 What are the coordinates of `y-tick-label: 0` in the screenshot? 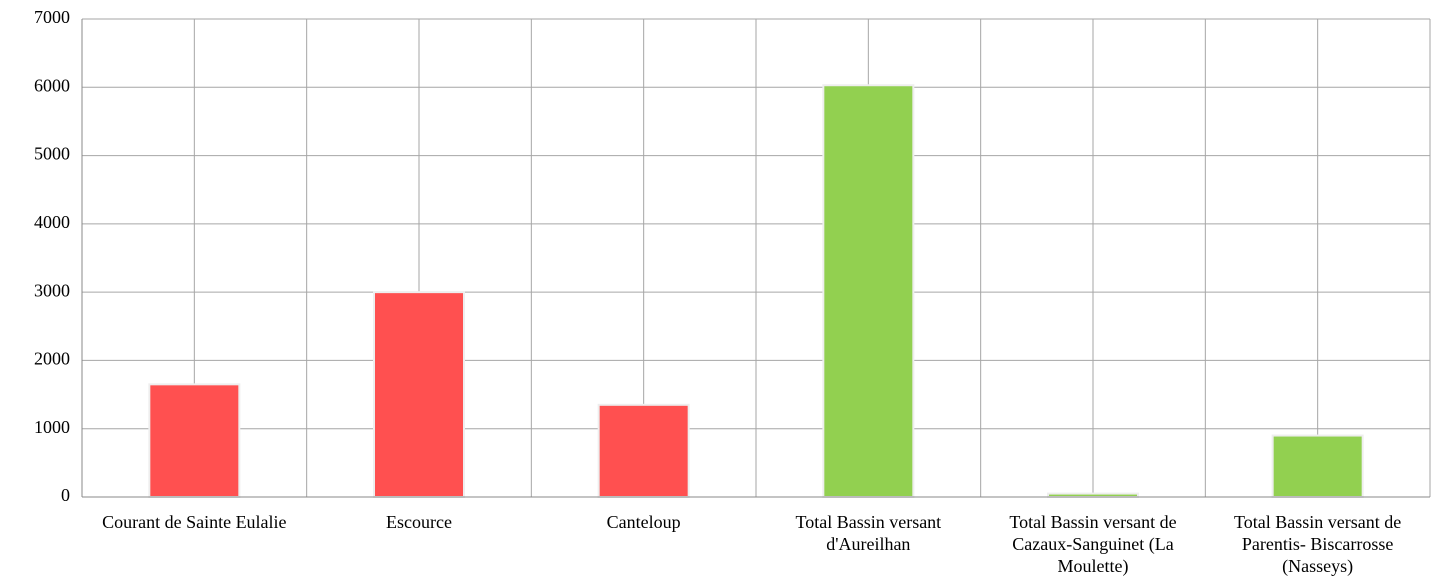 It's located at (65, 495).